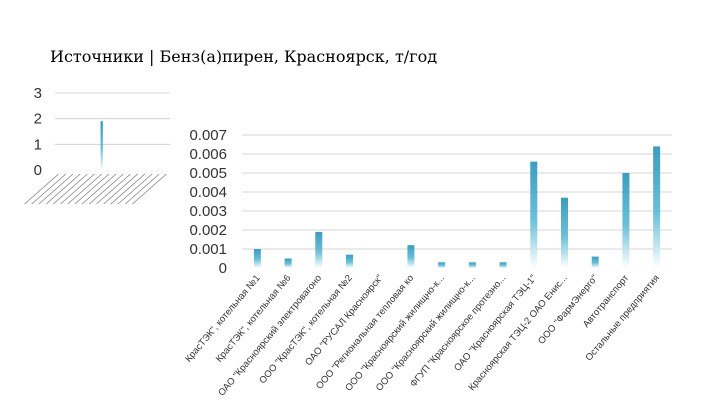 The image size is (720, 405). What do you see at coordinates (97, 145) in the screenshot?
I see `overview-chart: 0 1 2 3` at bounding box center [97, 145].